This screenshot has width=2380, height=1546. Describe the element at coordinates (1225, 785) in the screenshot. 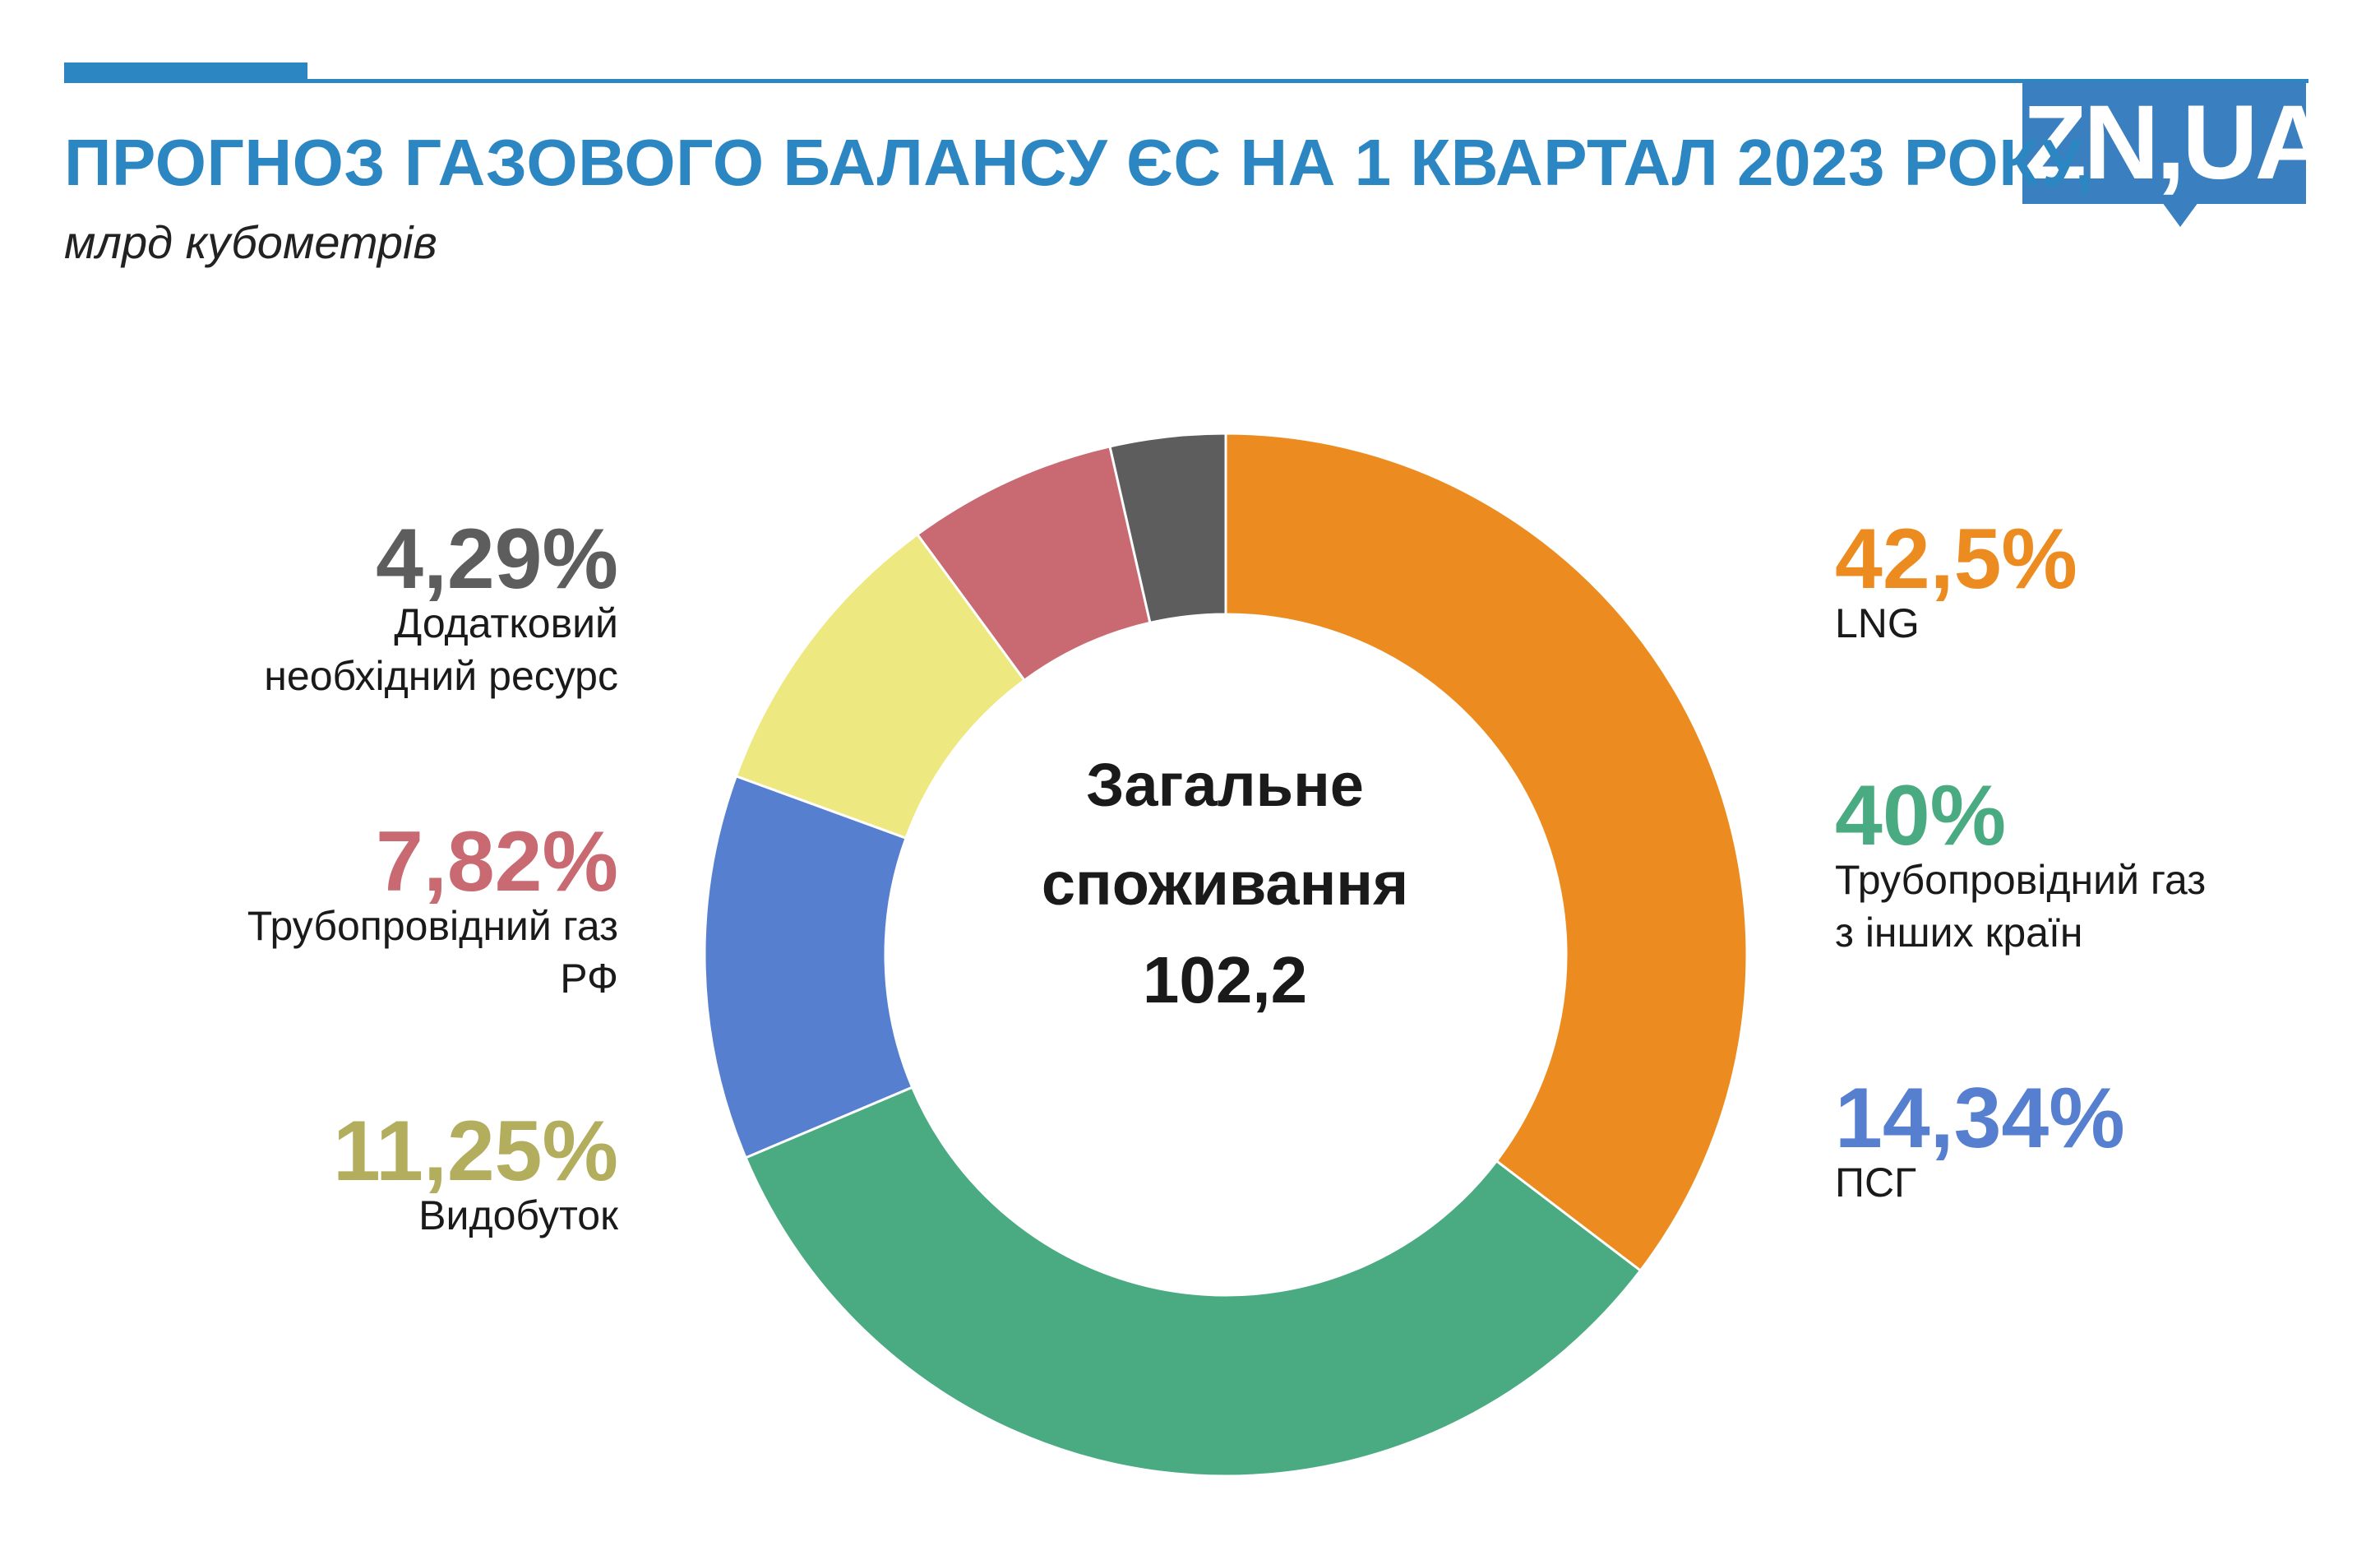

I see `center-label-line1: Загальне` at that location.